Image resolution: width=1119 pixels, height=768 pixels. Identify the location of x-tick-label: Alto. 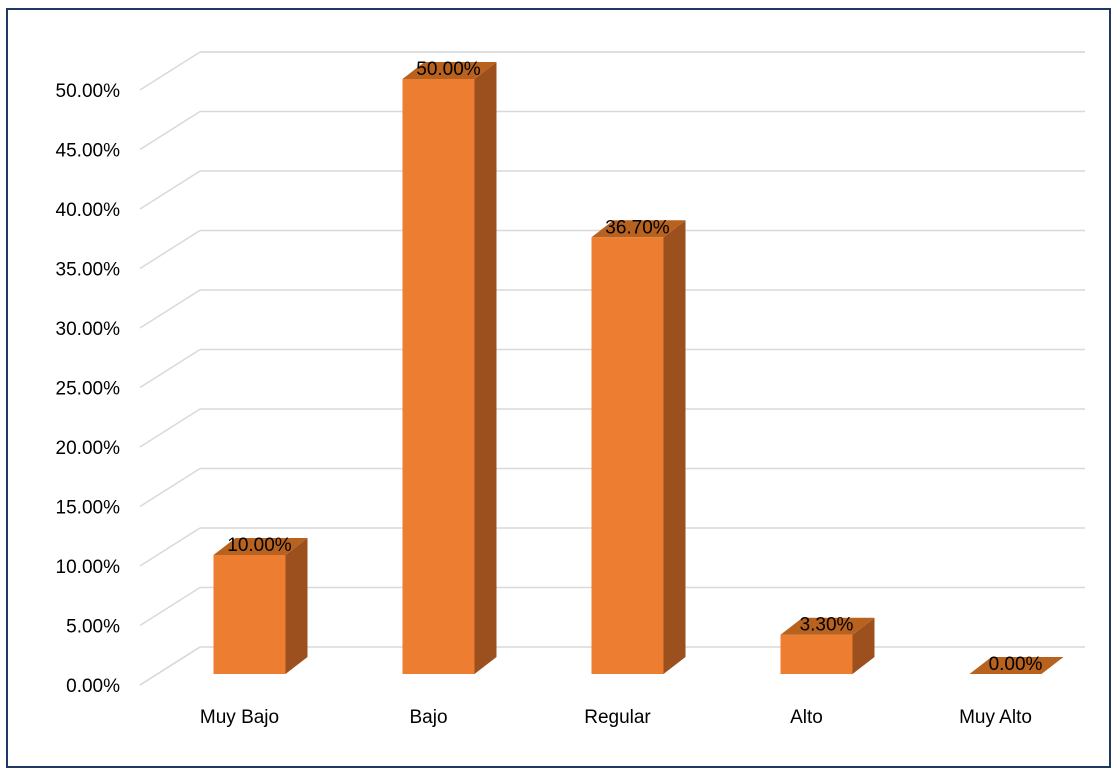
(806, 717).